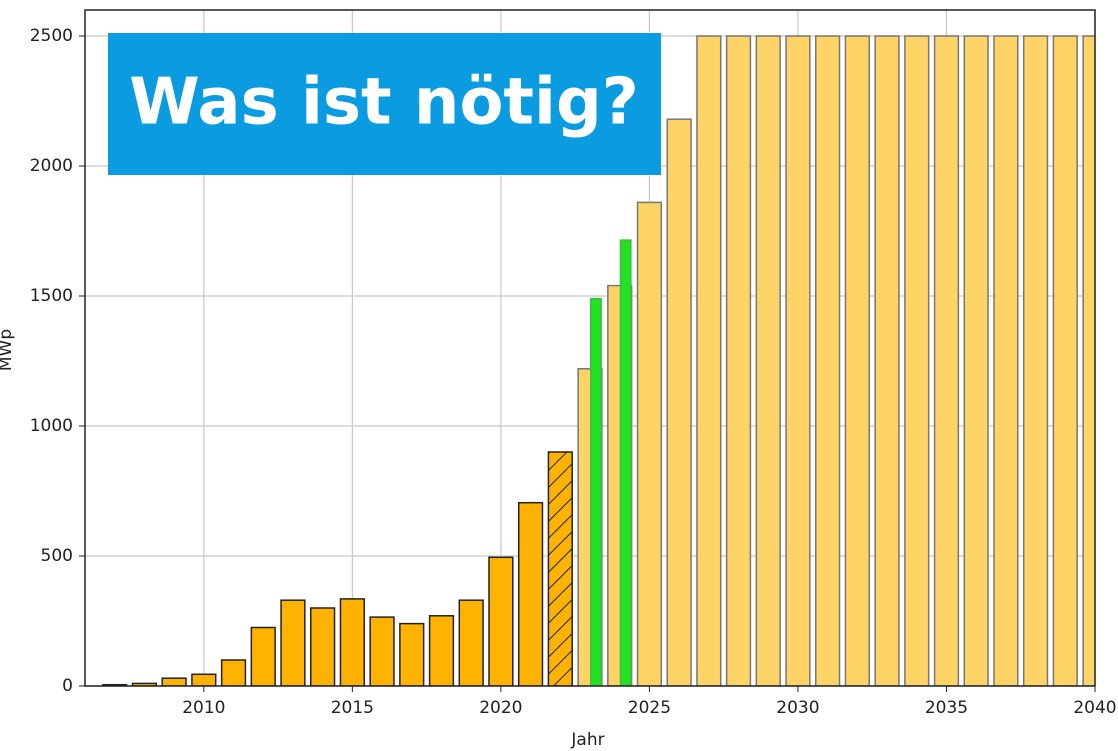 Image resolution: width=1118 pixels, height=751 pixels. What do you see at coordinates (649, 708) in the screenshot?
I see `x-tick-label: 2025` at bounding box center [649, 708].